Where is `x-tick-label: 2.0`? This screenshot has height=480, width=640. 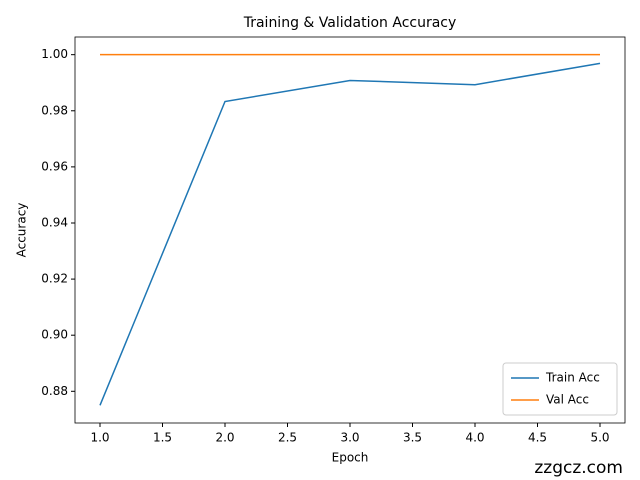
x-tick-label: 2.0 is located at coordinates (224, 438).